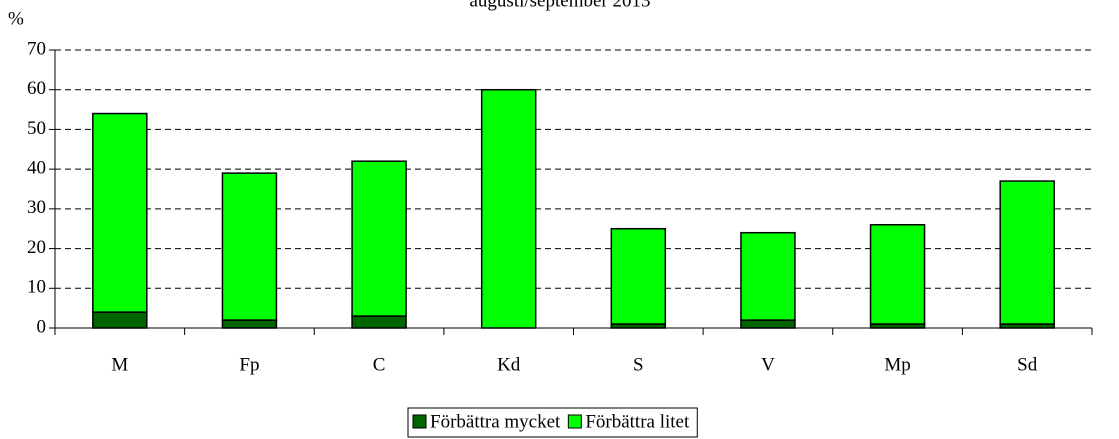  Describe the element at coordinates (16, 18) in the screenshot. I see `y-axis-label: %` at that location.